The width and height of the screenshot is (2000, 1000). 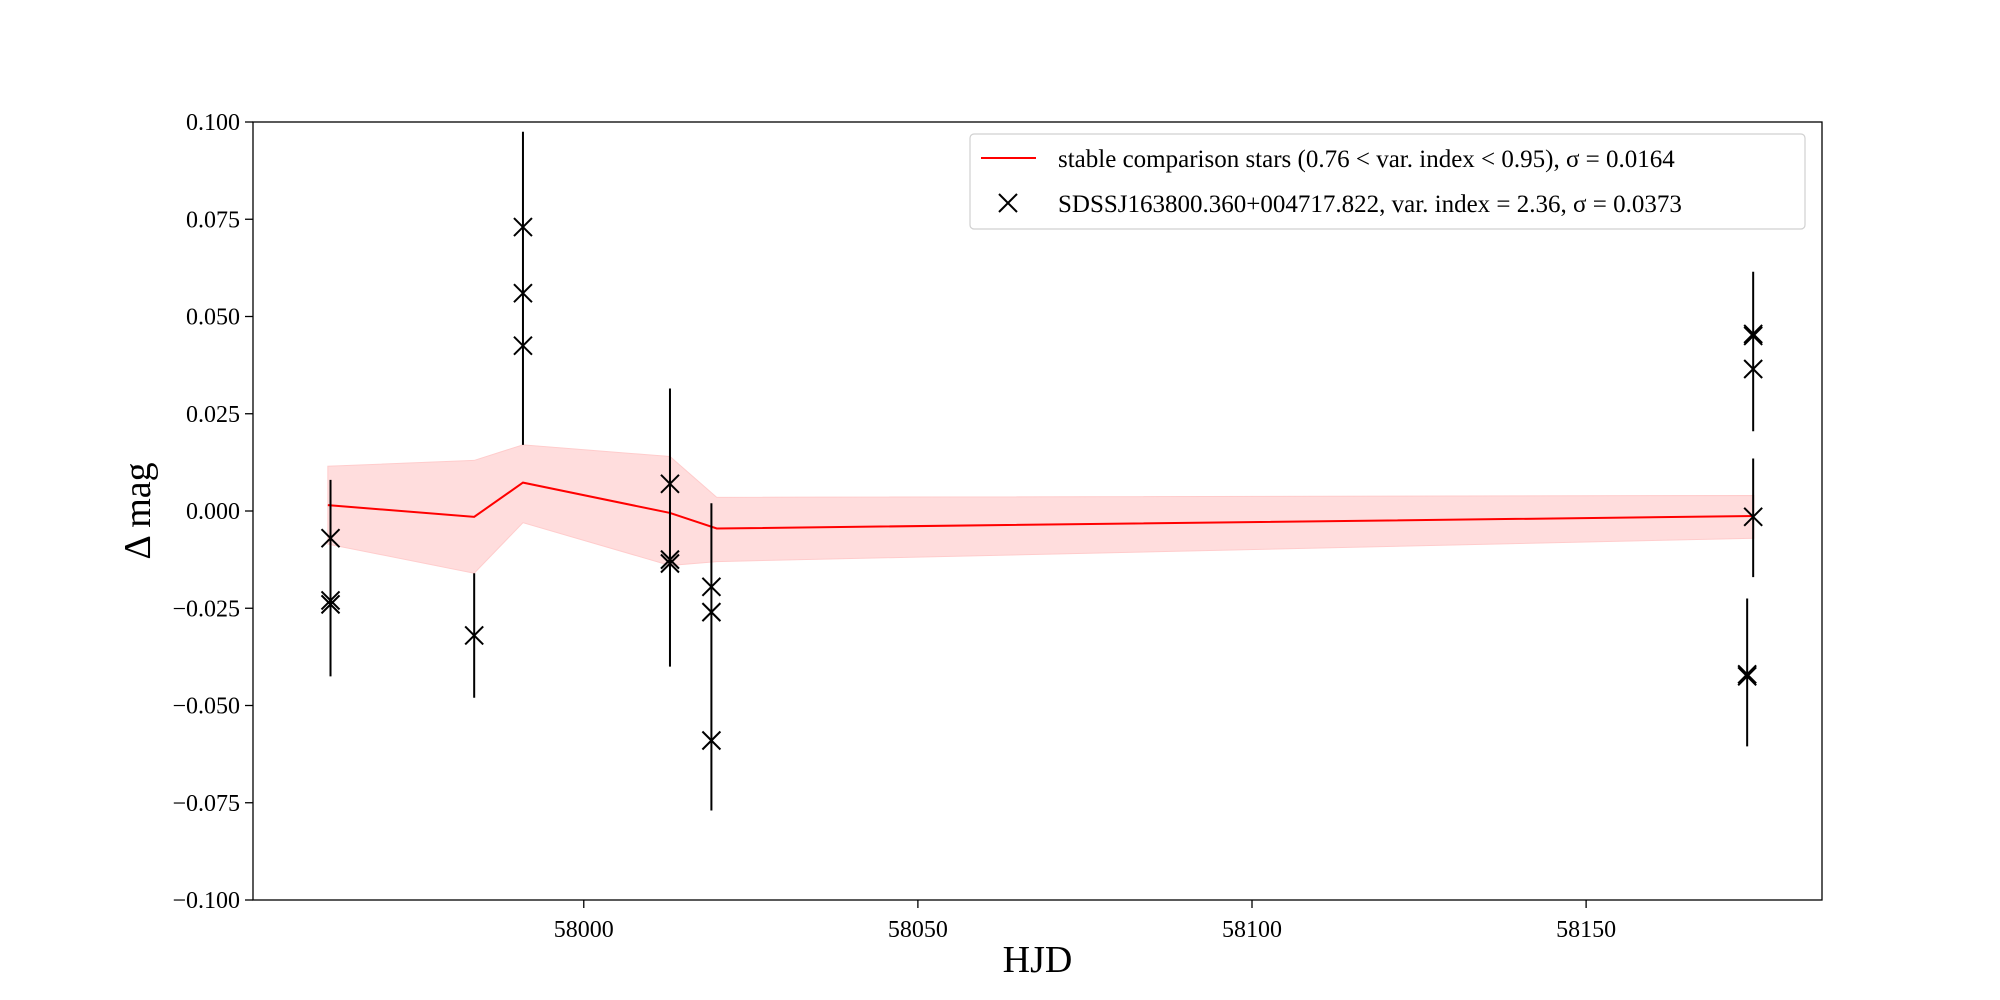 I want to click on legend-marker-swatch, so click(x=1008, y=203).